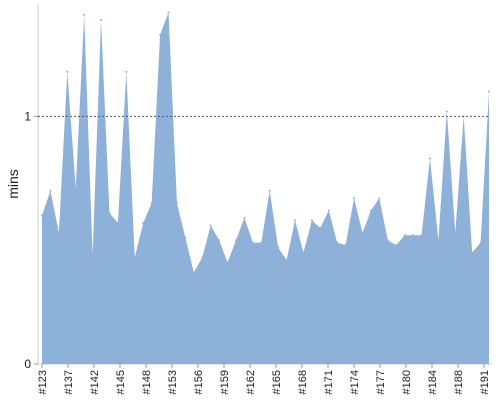  What do you see at coordinates (407, 382) in the screenshot?
I see `x-tick-label: #180` at bounding box center [407, 382].